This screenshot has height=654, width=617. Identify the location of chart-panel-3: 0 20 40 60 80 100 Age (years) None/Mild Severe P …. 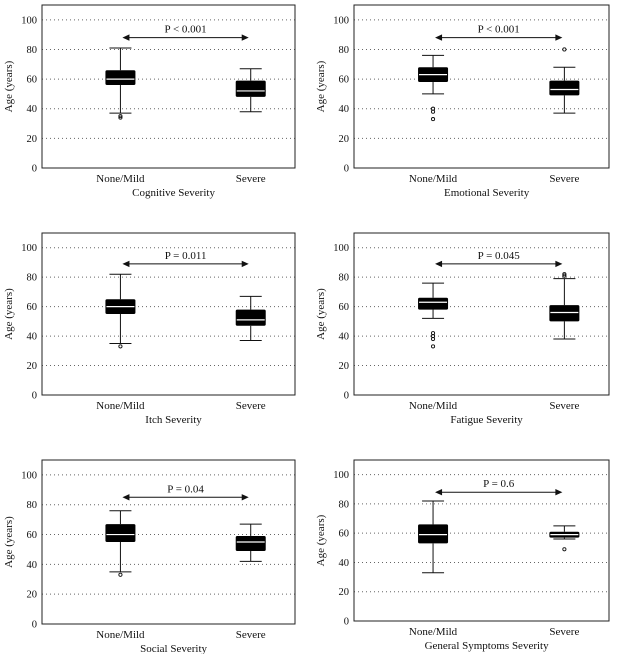
(149, 329).